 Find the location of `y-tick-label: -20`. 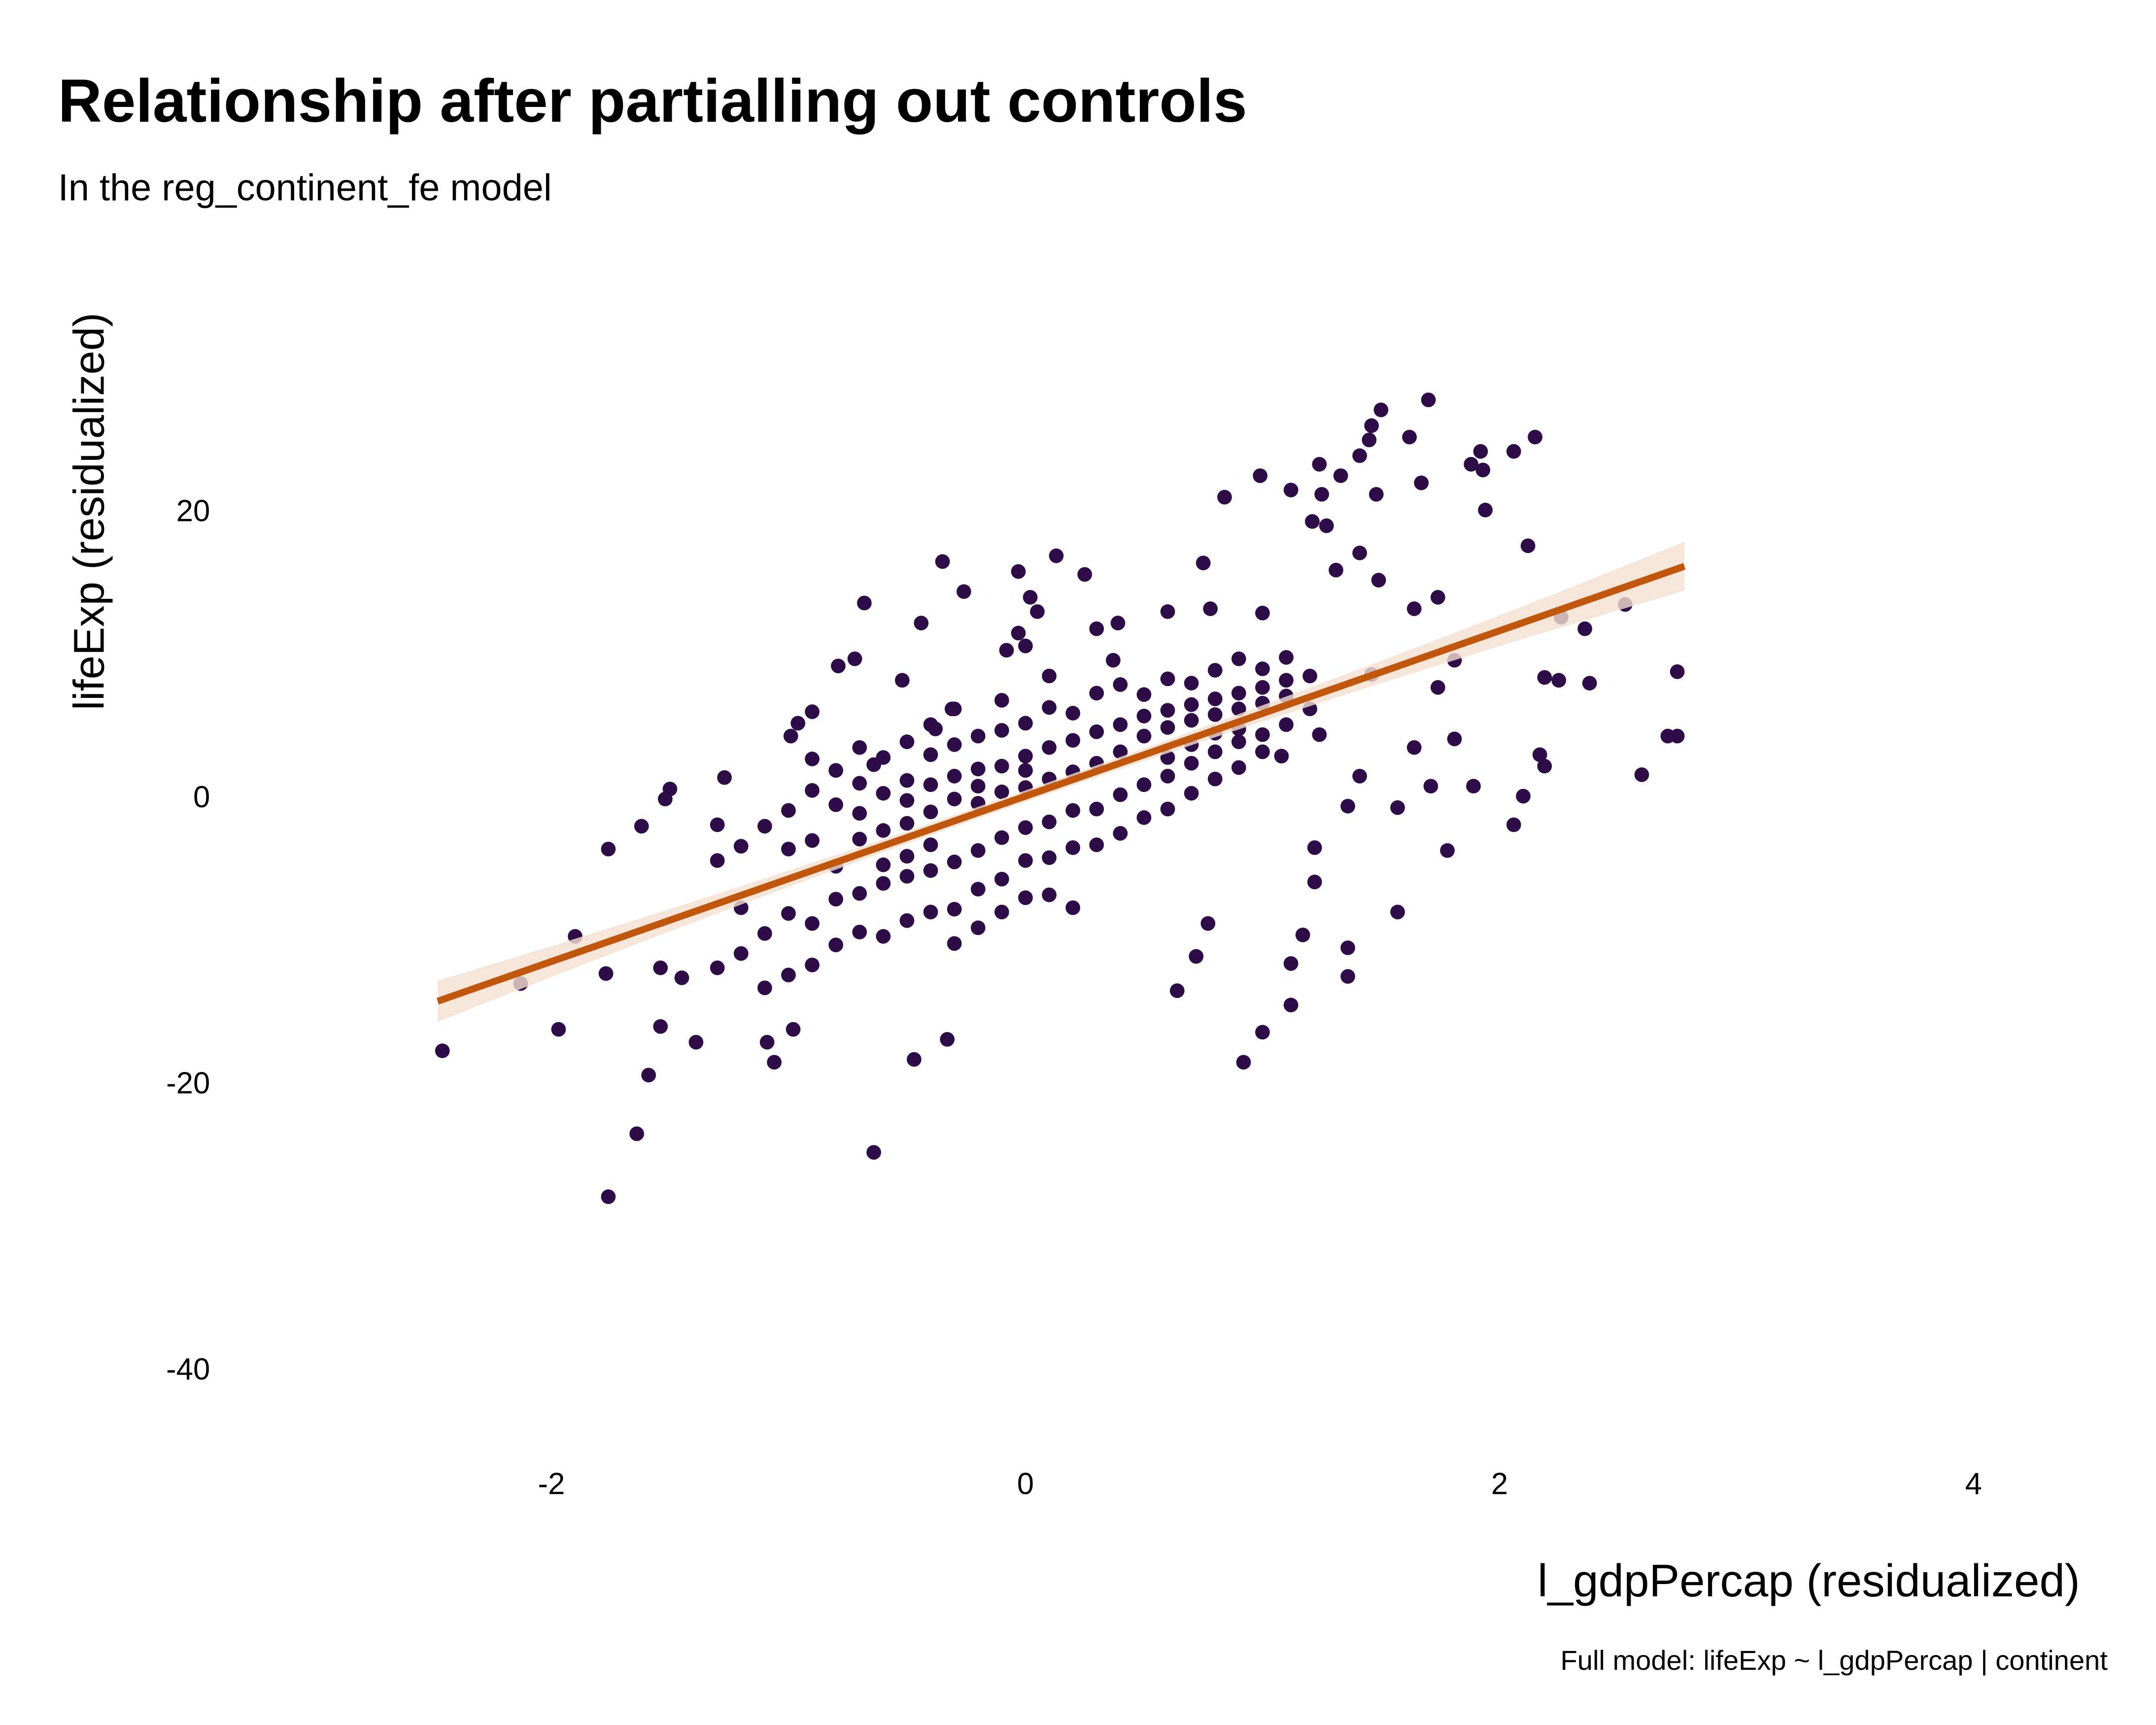

y-tick-label: -20 is located at coordinates (188, 1083).